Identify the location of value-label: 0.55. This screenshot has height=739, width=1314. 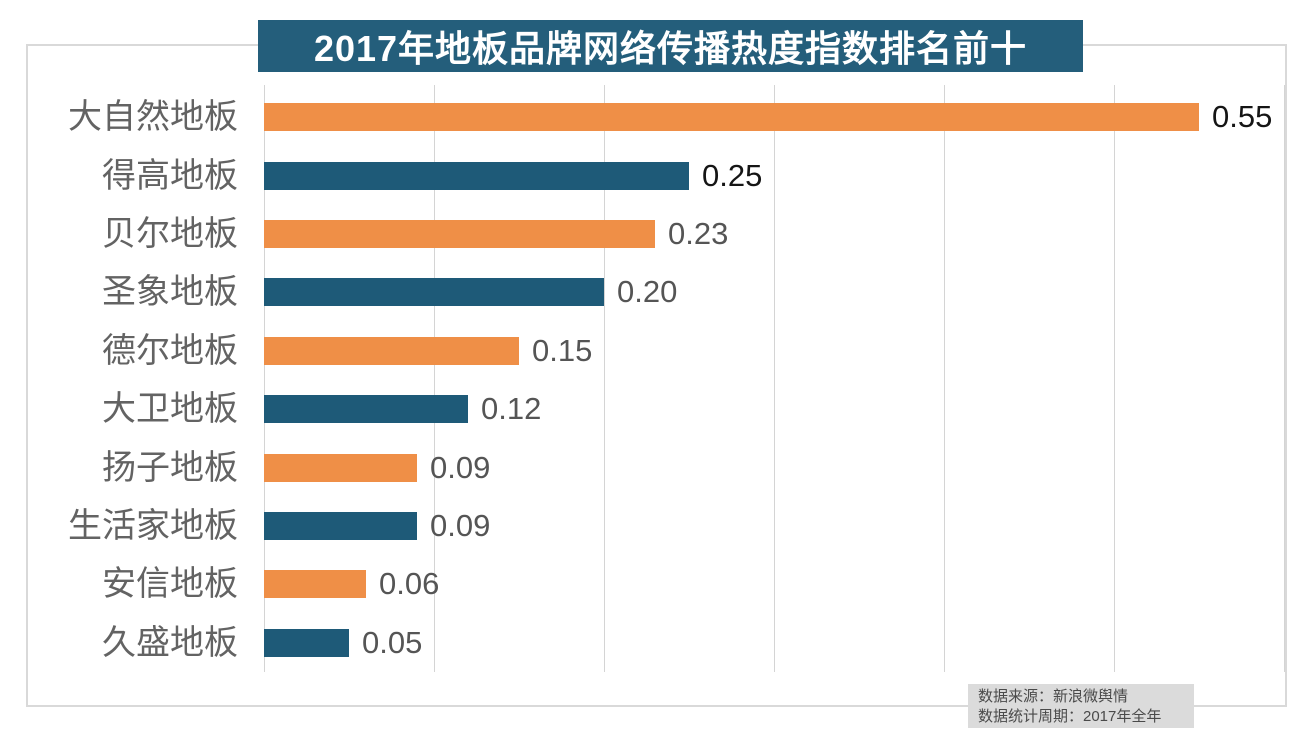
(1242, 117).